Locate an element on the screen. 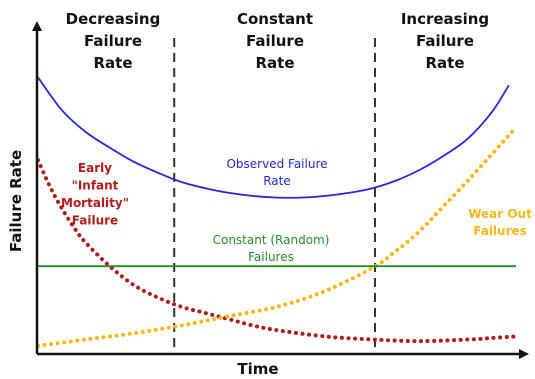  x-axis-label: Time is located at coordinates (257, 369).